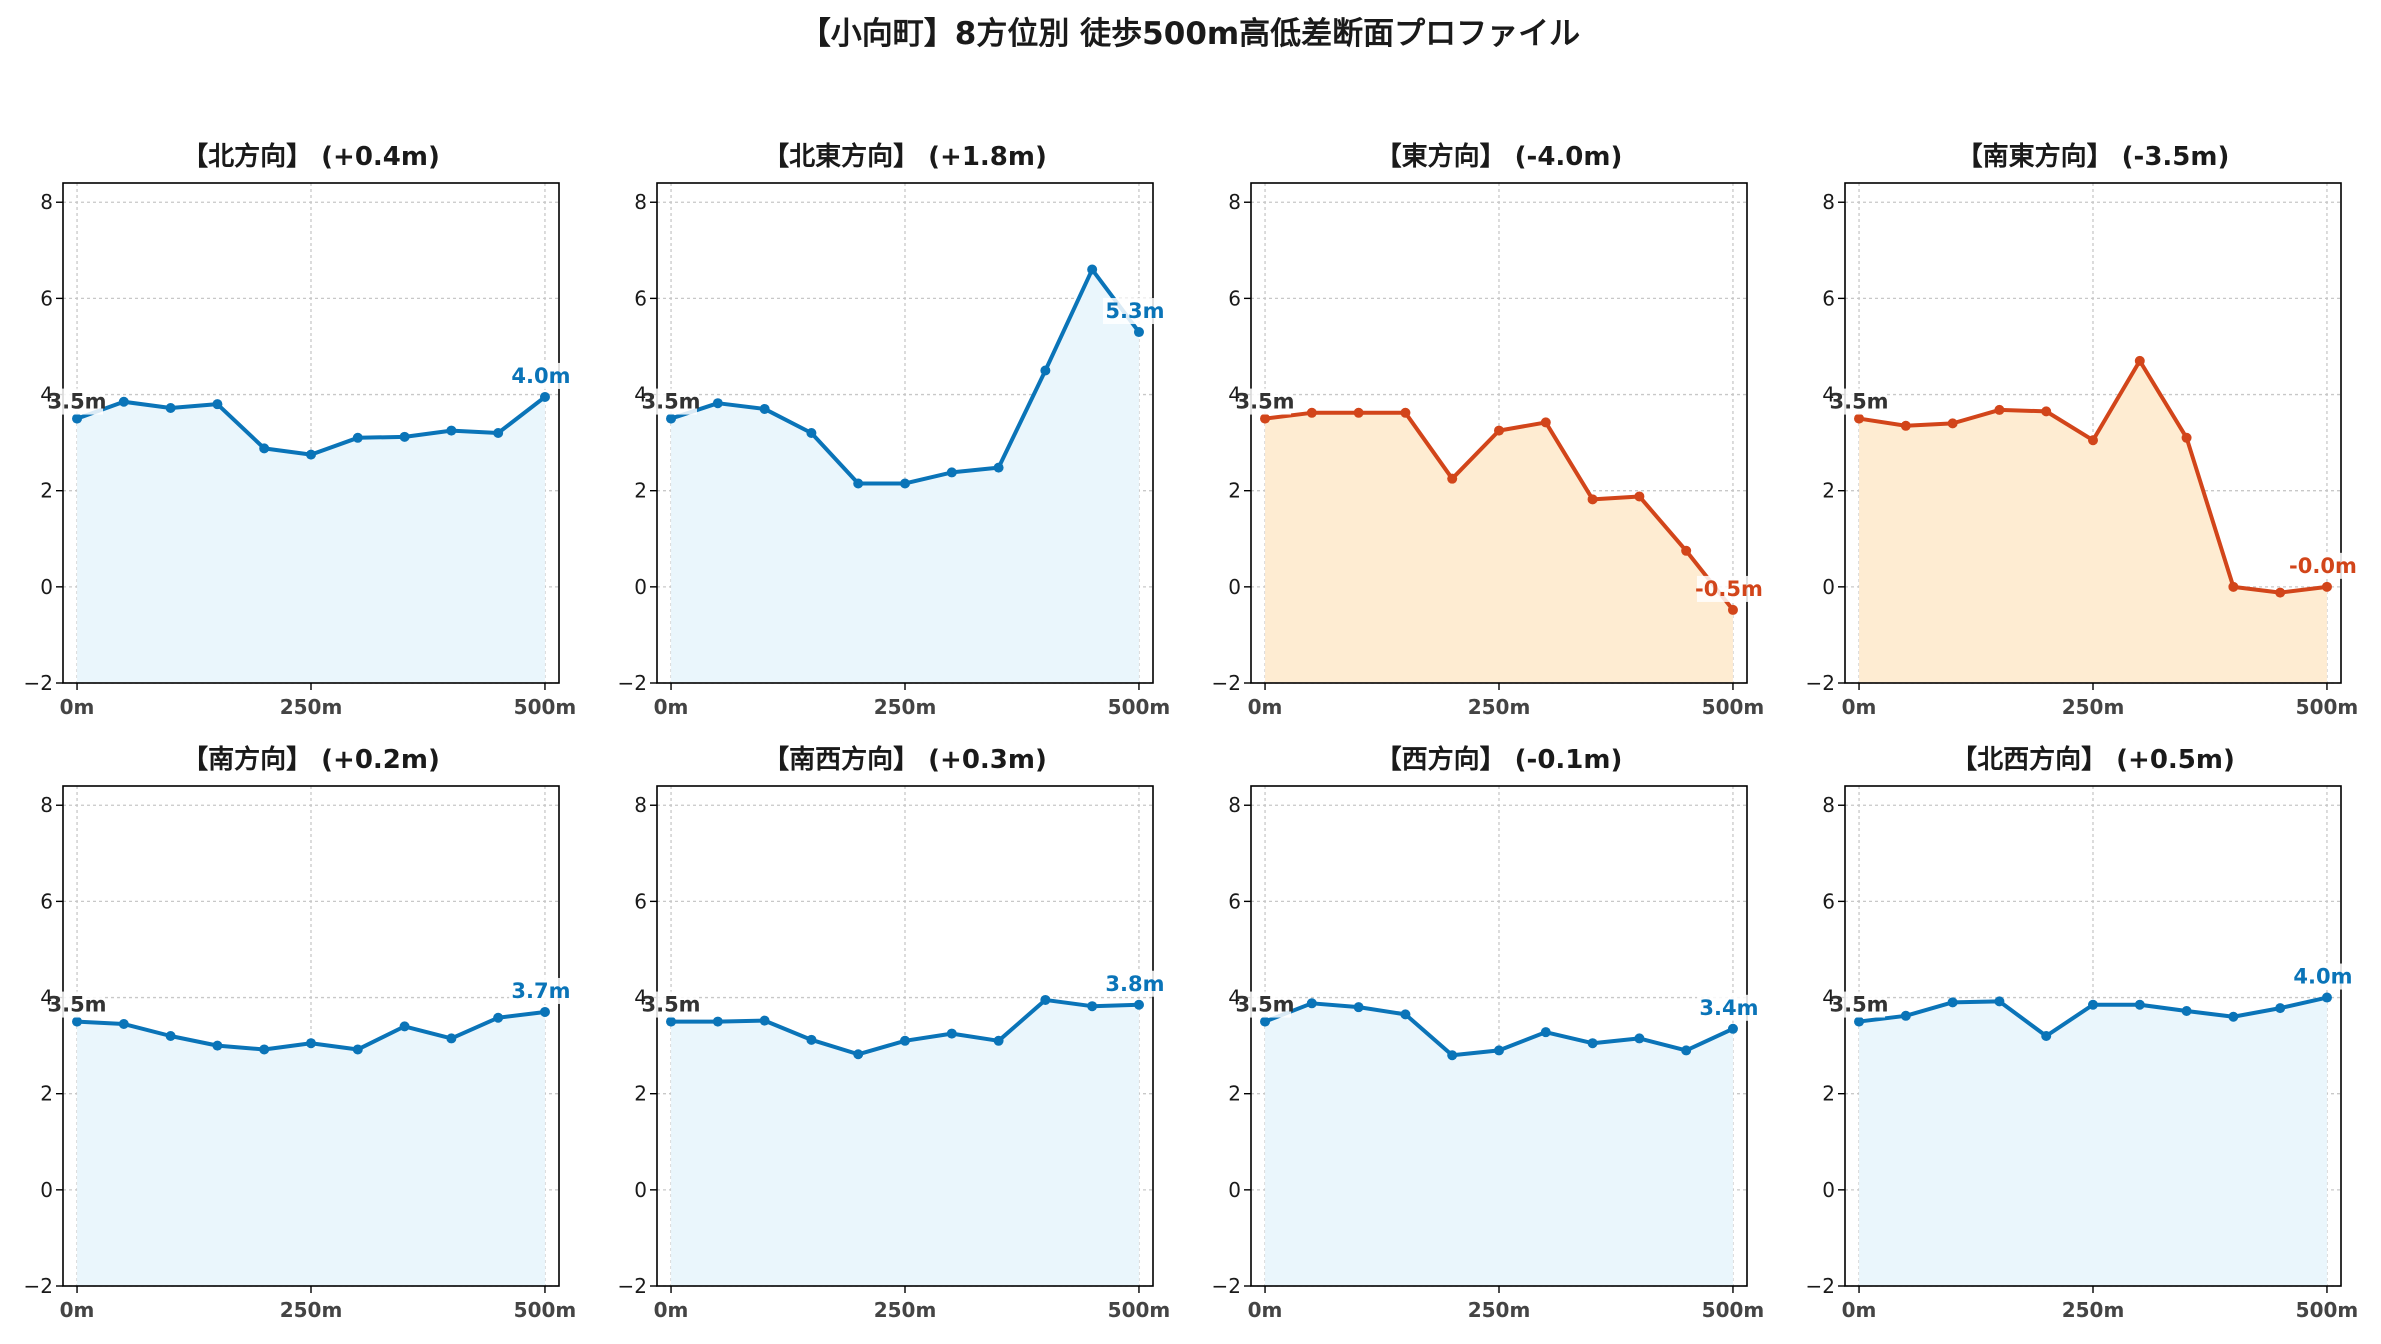 This screenshot has height=1344, width=2381. Describe the element at coordinates (311, 156) in the screenshot. I see `subplot-title: 【北方向】 (+0.4m)` at that location.